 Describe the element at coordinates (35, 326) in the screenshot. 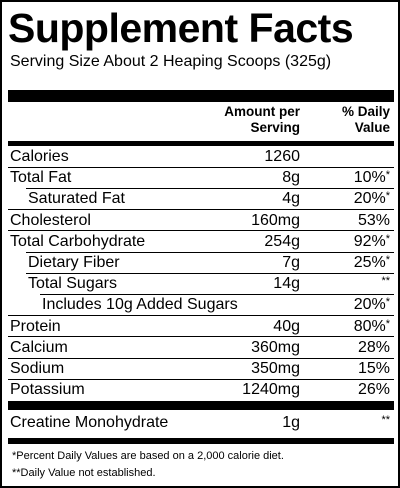

I see `nutrient-name: Protein` at that location.